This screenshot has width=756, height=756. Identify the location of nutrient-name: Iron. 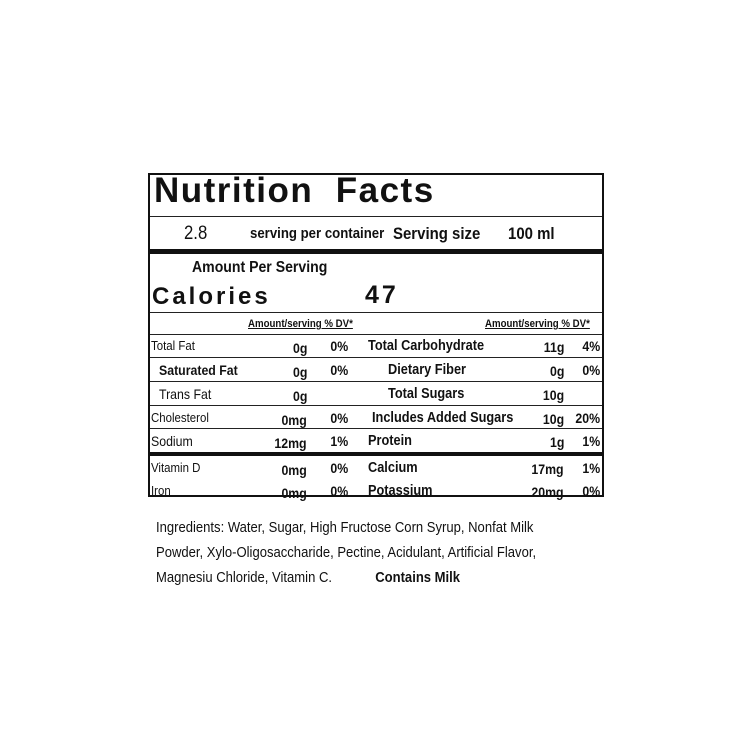
(161, 490).